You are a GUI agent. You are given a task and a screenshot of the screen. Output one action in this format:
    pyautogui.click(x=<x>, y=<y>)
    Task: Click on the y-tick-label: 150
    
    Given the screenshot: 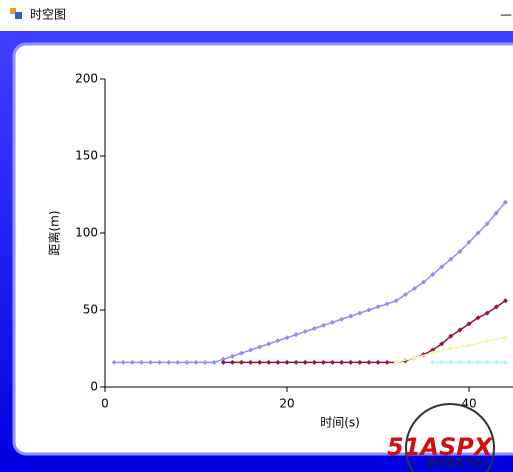 What is the action you would take?
    pyautogui.click(x=86, y=156)
    